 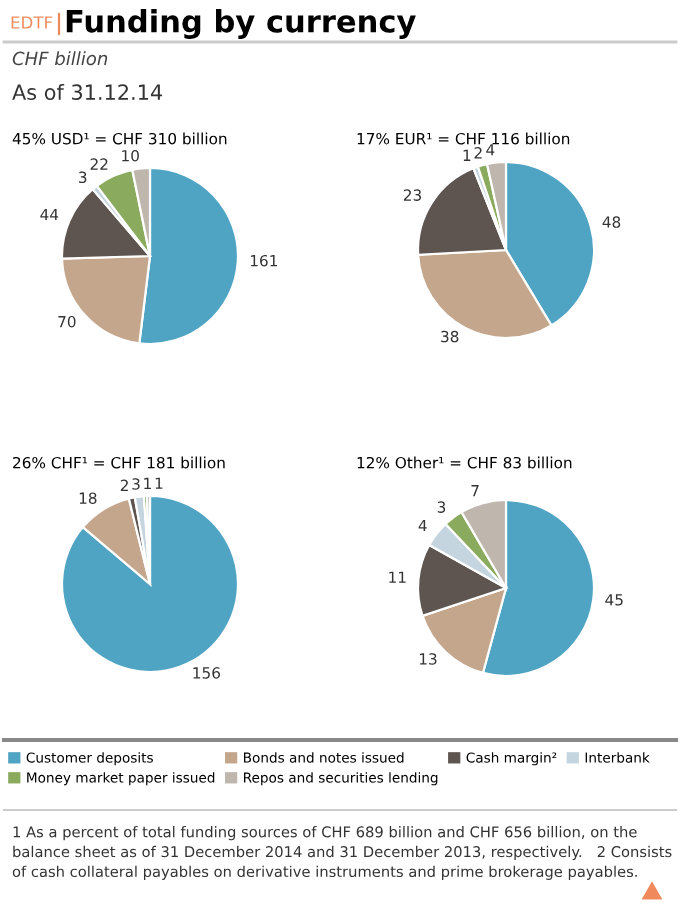 I want to click on text: CHF billion, so click(x=60, y=58).